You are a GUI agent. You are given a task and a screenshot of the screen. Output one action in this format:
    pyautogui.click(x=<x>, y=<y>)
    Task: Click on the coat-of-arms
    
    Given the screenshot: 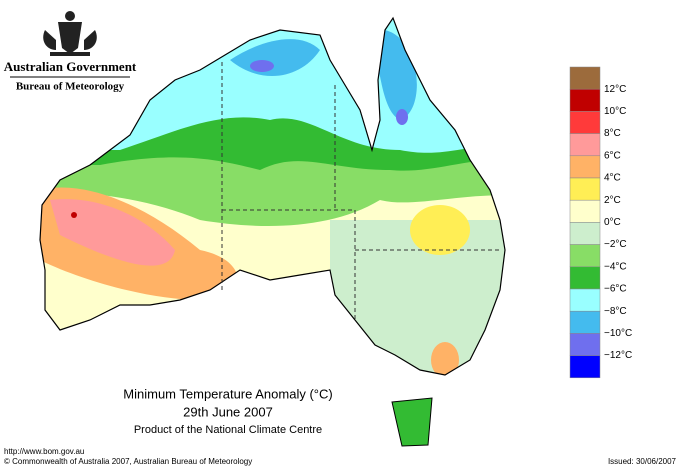 What is the action you would take?
    pyautogui.click(x=70, y=33)
    